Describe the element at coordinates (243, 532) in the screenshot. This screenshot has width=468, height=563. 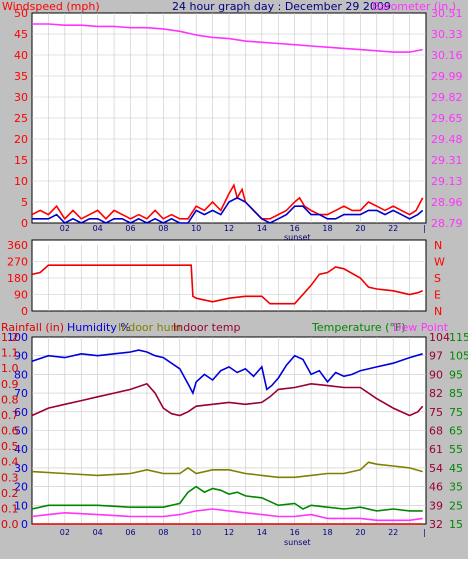
I see `temp-x-ticks: 02 04 06 08 10 12 14 16 18 20 22 |` at that location.